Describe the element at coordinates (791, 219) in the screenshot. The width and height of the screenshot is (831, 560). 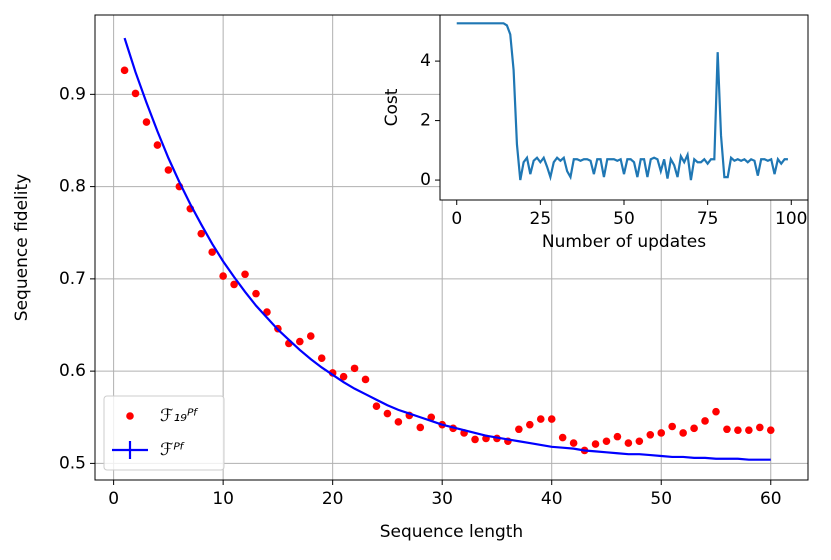
I see `x-tick-label: 100` at that location.